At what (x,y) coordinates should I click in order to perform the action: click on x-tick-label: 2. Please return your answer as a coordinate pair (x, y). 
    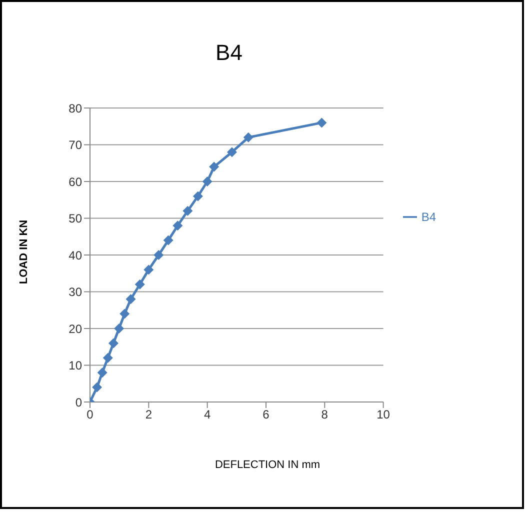
    Looking at the image, I should click on (148, 415).